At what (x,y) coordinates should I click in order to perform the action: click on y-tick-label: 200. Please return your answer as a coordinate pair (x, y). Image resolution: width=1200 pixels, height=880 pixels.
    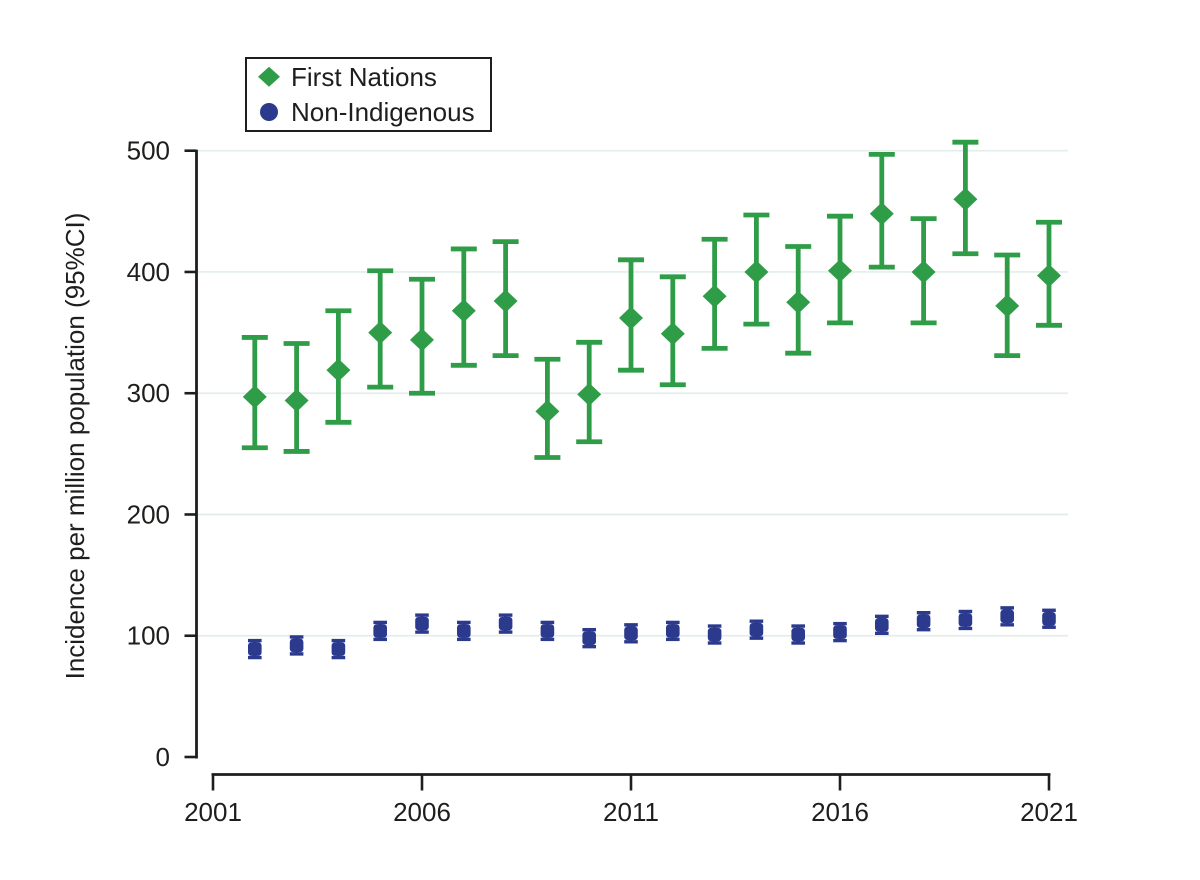
    Looking at the image, I should click on (148, 514).